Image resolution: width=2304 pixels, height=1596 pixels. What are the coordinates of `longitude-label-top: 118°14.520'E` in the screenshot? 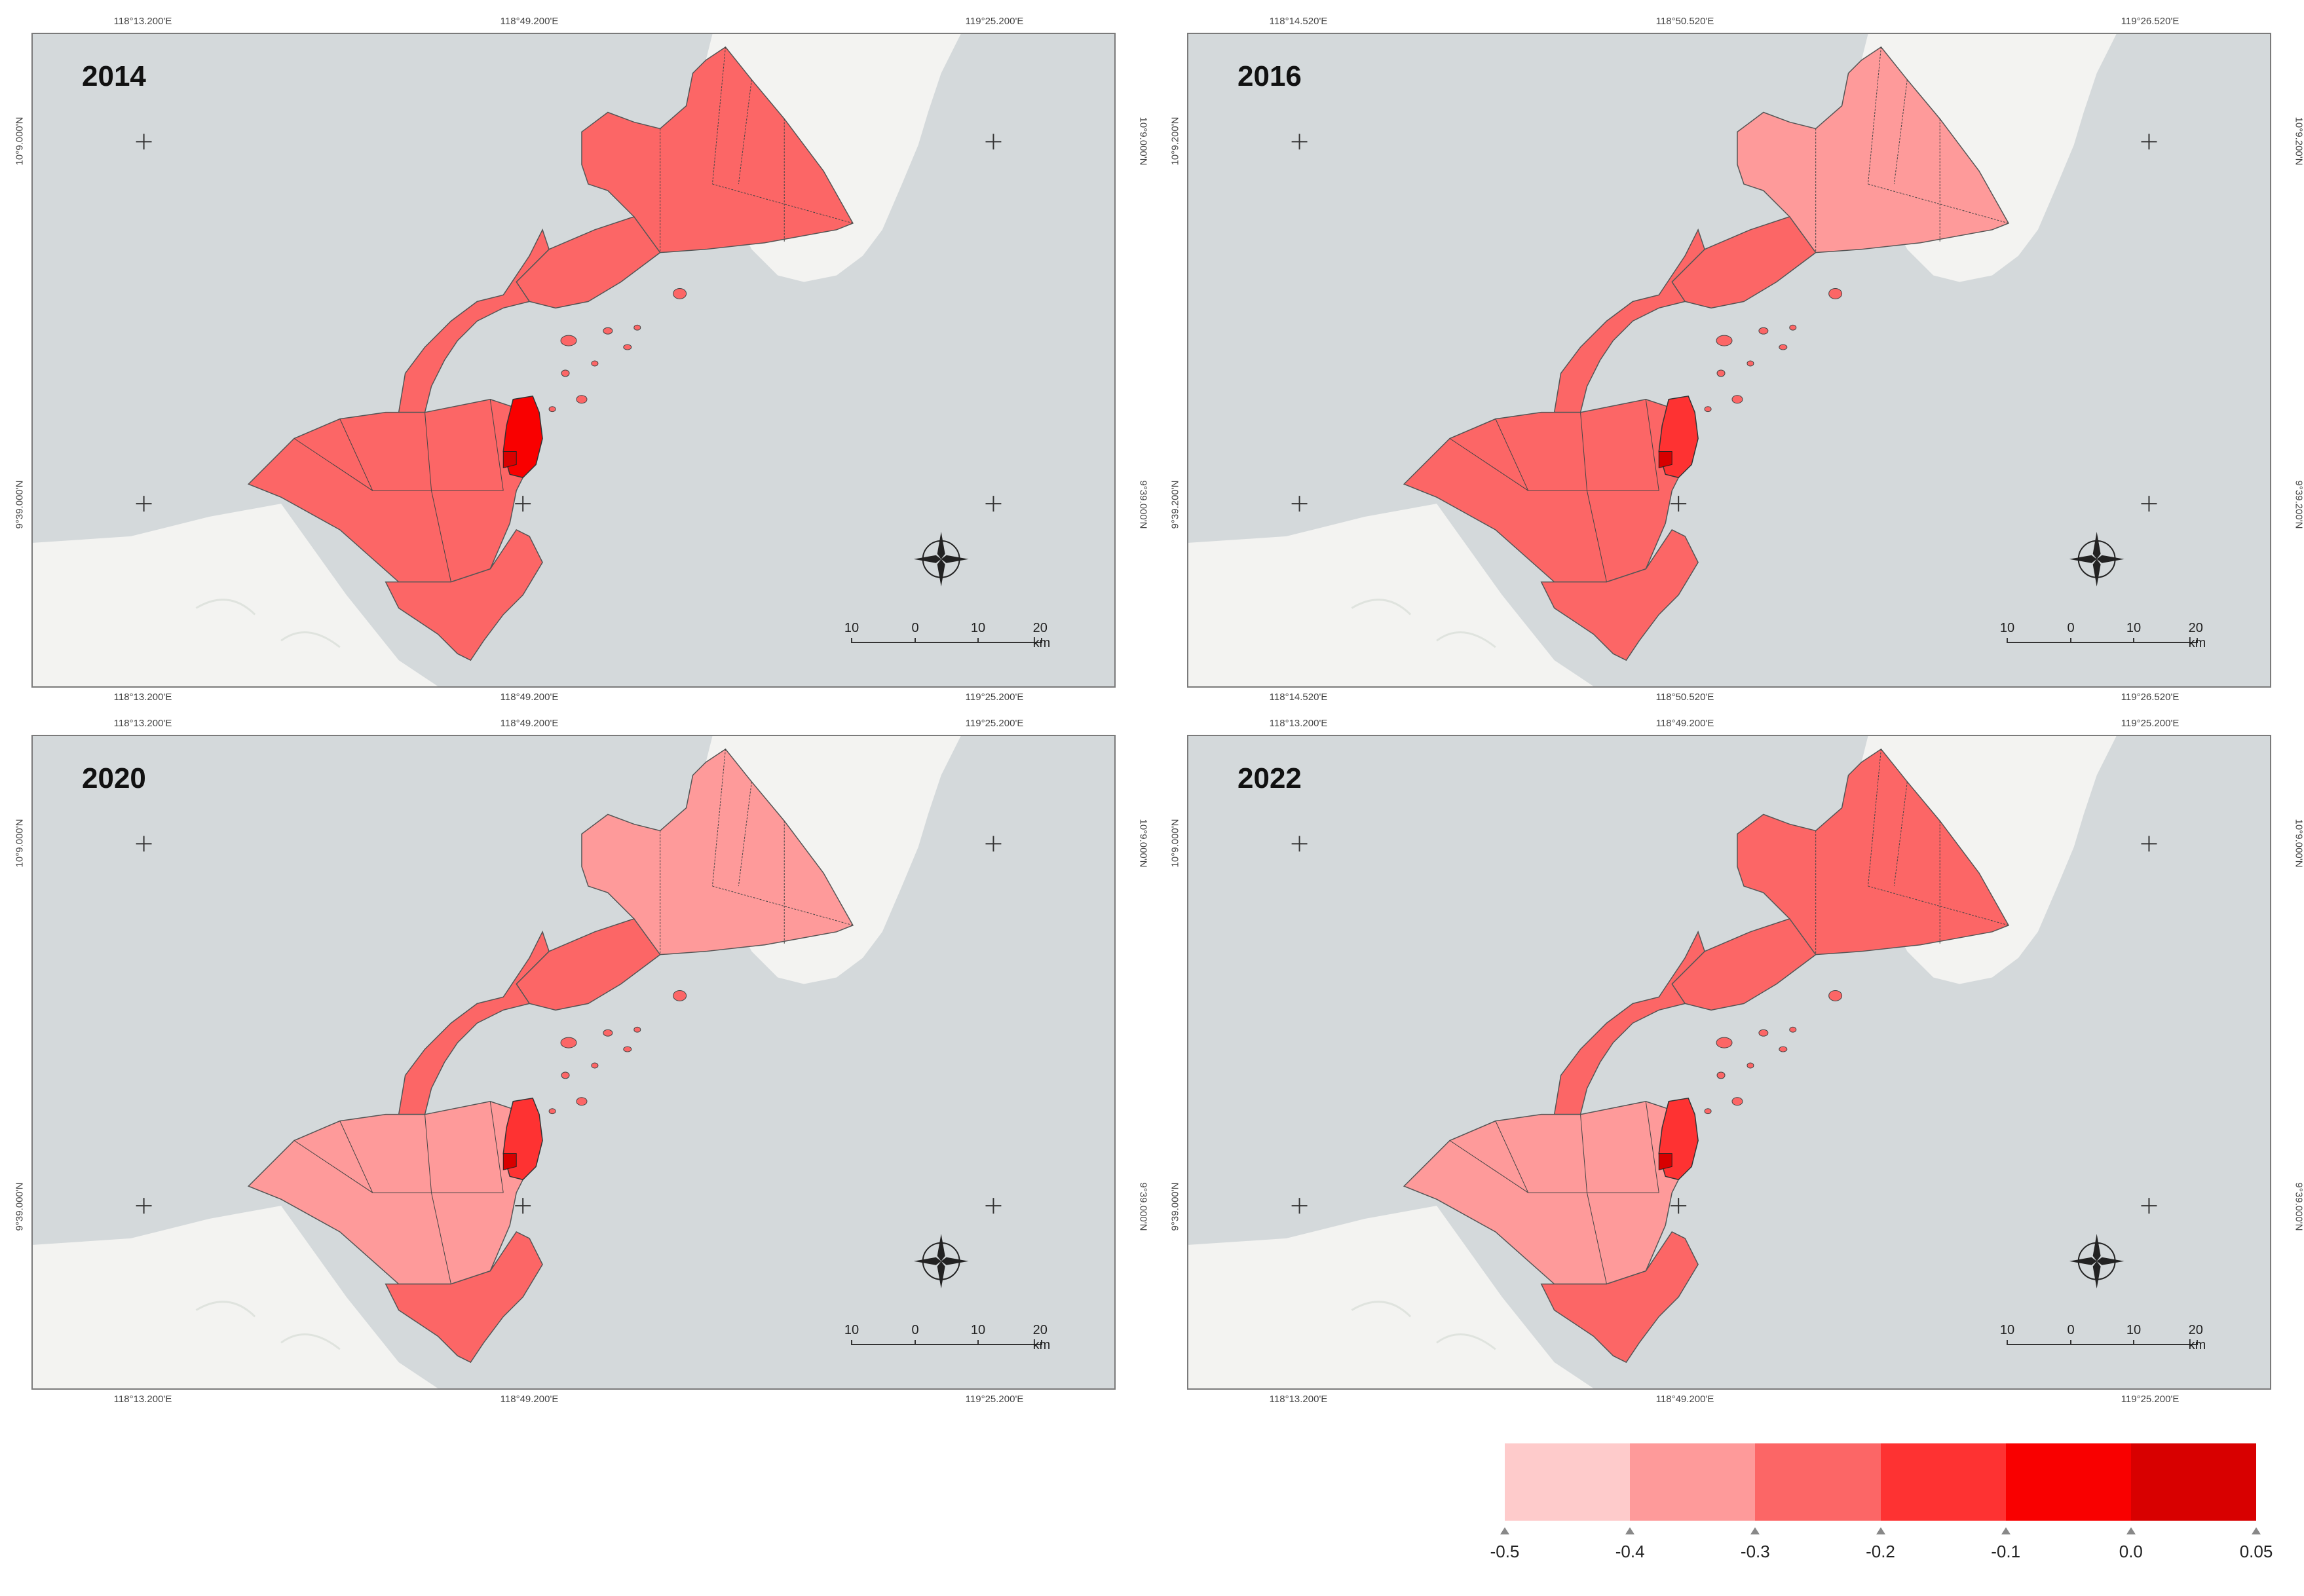 It's located at (1298, 22).